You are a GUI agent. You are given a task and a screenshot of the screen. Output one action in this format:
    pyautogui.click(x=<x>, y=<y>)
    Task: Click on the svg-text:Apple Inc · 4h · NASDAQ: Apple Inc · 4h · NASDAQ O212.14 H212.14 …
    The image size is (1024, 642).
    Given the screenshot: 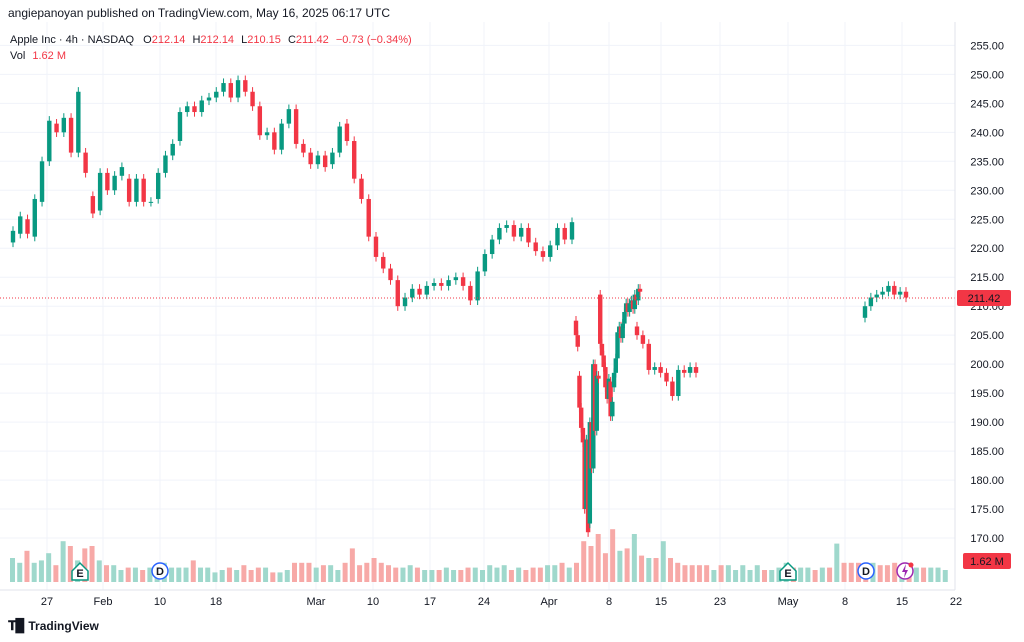 What is the action you would take?
    pyautogui.click(x=211, y=40)
    